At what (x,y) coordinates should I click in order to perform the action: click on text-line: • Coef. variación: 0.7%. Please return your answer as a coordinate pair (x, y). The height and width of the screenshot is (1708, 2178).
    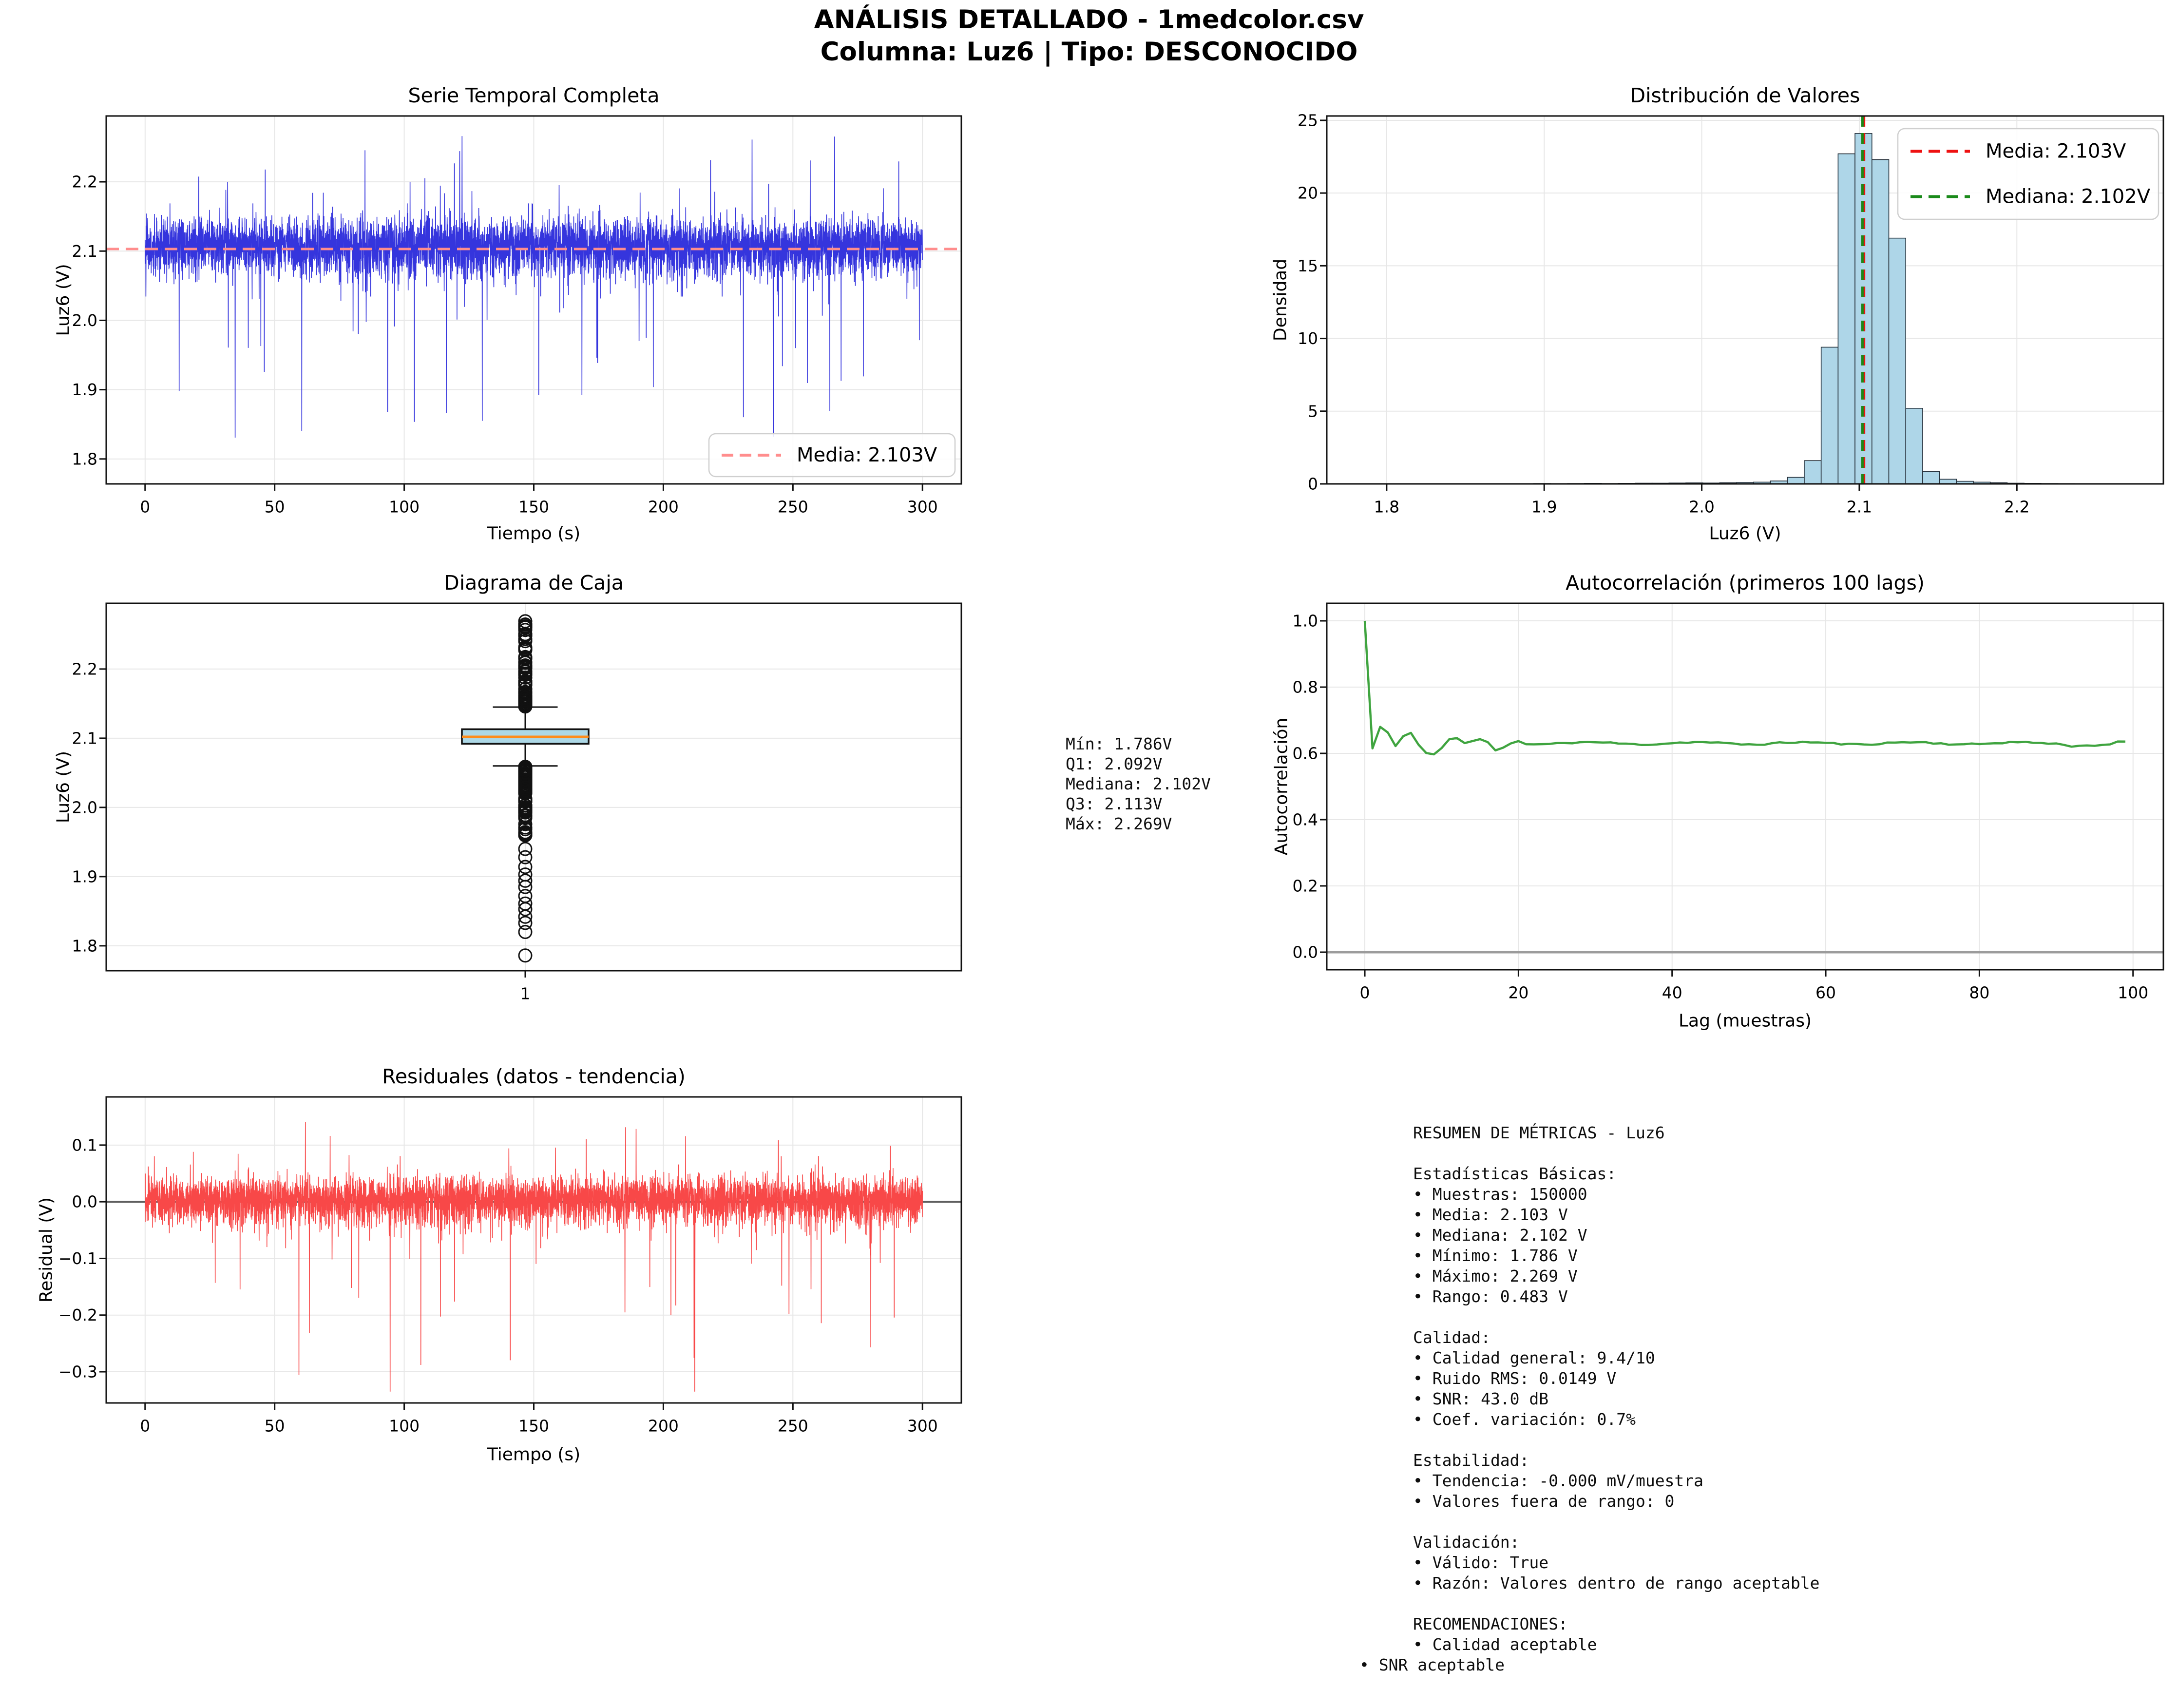
    Looking at the image, I should click on (1525, 1420).